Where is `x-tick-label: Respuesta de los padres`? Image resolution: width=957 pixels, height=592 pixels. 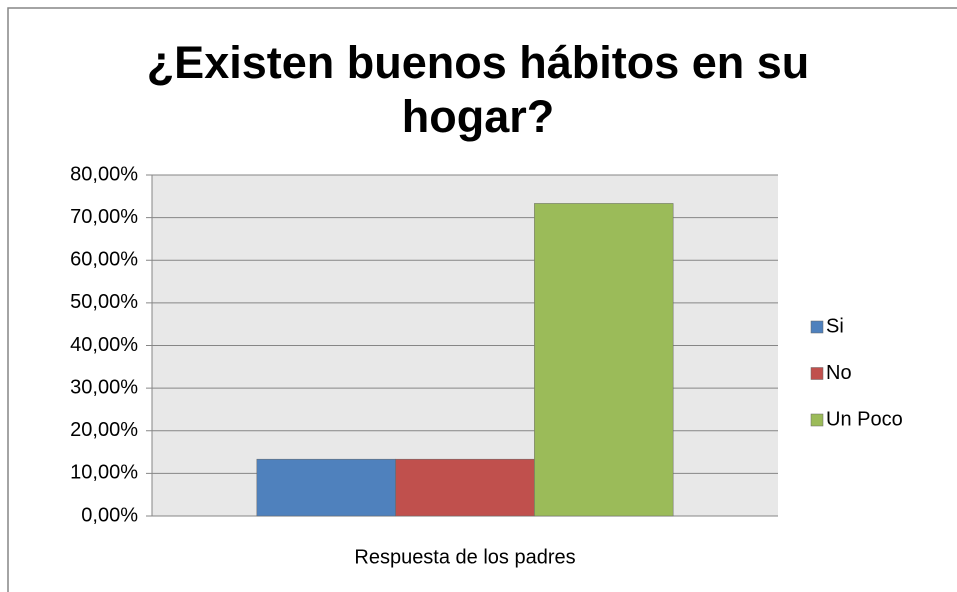
x-tick-label: Respuesta de los padres is located at coordinates (464, 557).